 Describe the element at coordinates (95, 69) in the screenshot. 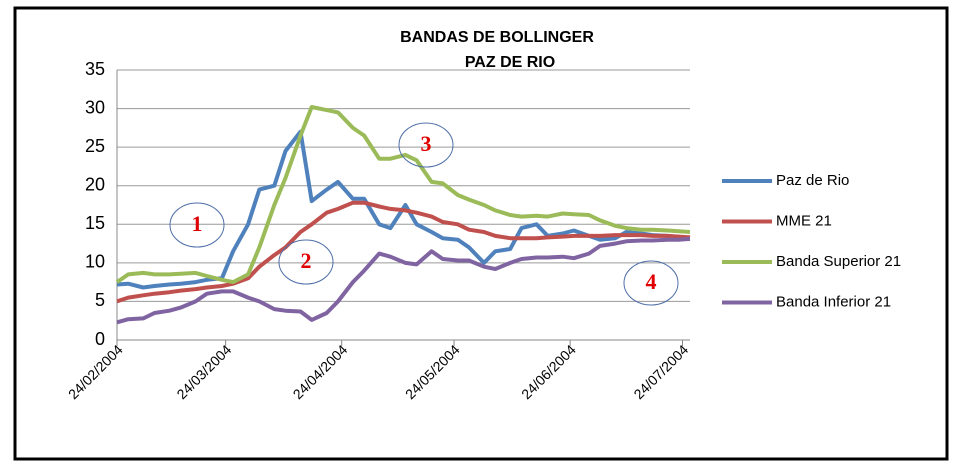

I see `y-tick-label: 35` at that location.